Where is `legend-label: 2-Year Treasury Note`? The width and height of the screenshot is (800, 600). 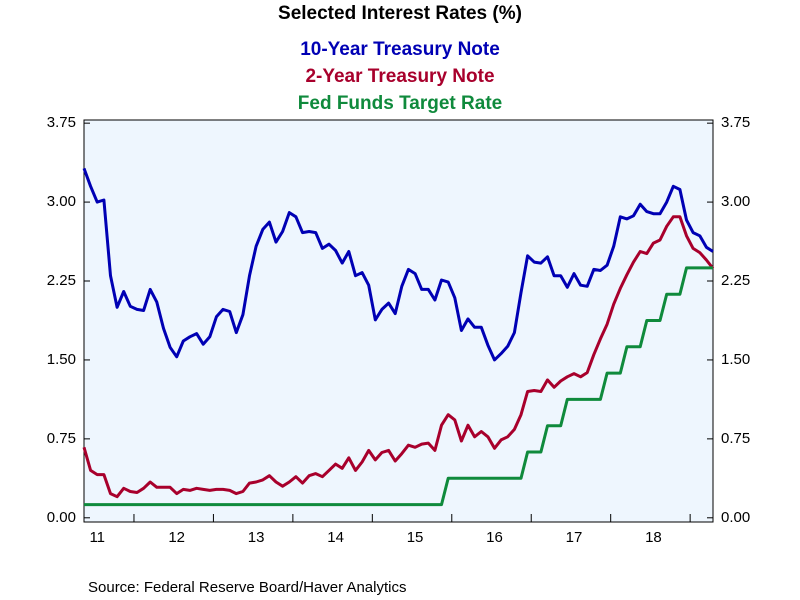
legend-label: 2-Year Treasury Note is located at coordinates (399, 76).